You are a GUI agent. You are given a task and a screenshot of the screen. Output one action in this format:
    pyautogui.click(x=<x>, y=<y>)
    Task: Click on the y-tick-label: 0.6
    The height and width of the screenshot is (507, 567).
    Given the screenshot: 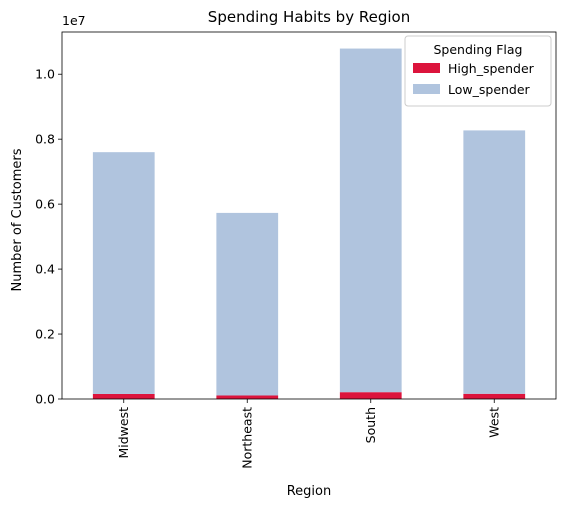 What is the action you would take?
    pyautogui.click(x=45, y=204)
    